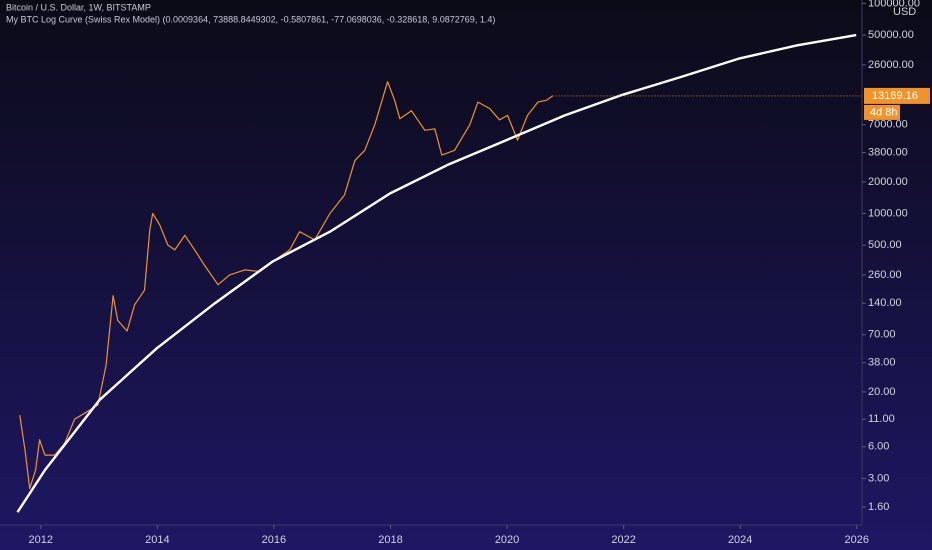  What do you see at coordinates (891, 35) in the screenshot?
I see `y-tick-label: 50000.00` at bounding box center [891, 35].